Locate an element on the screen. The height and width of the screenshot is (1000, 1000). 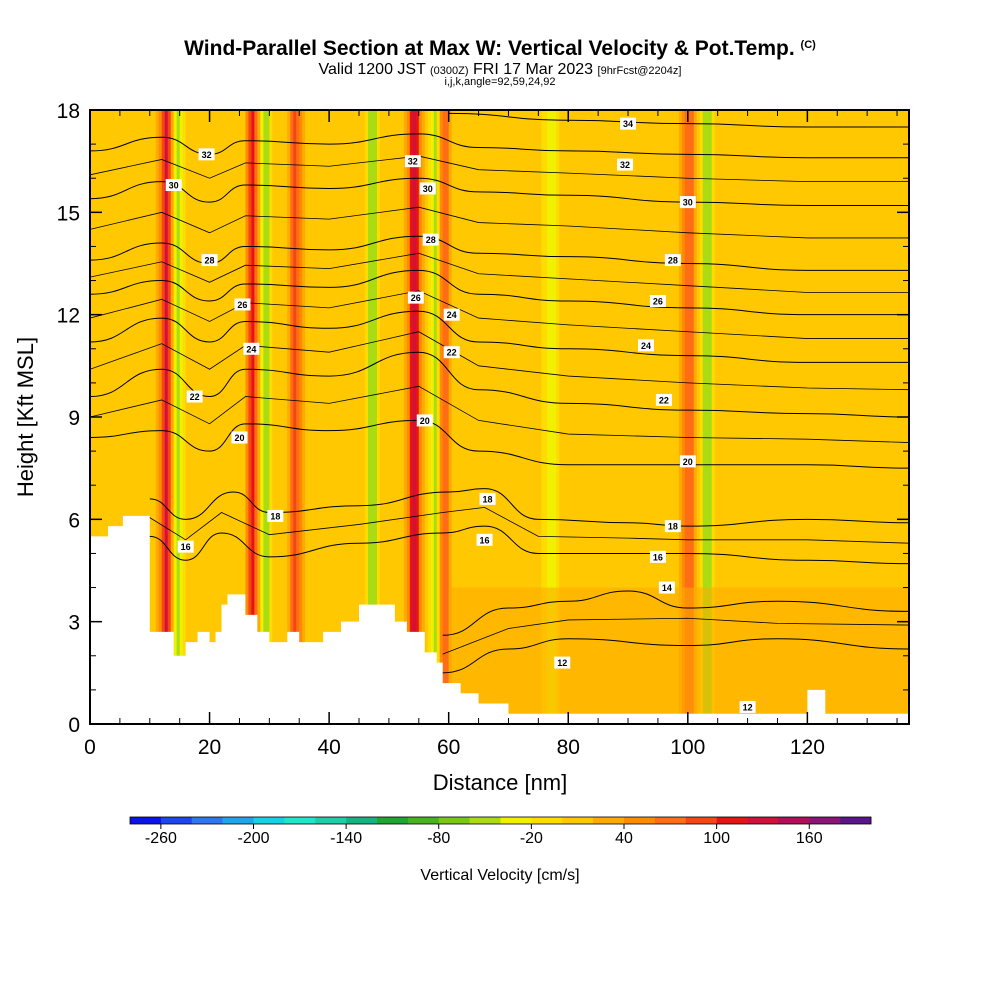
contour-label-text: 22 is located at coordinates (195, 397).